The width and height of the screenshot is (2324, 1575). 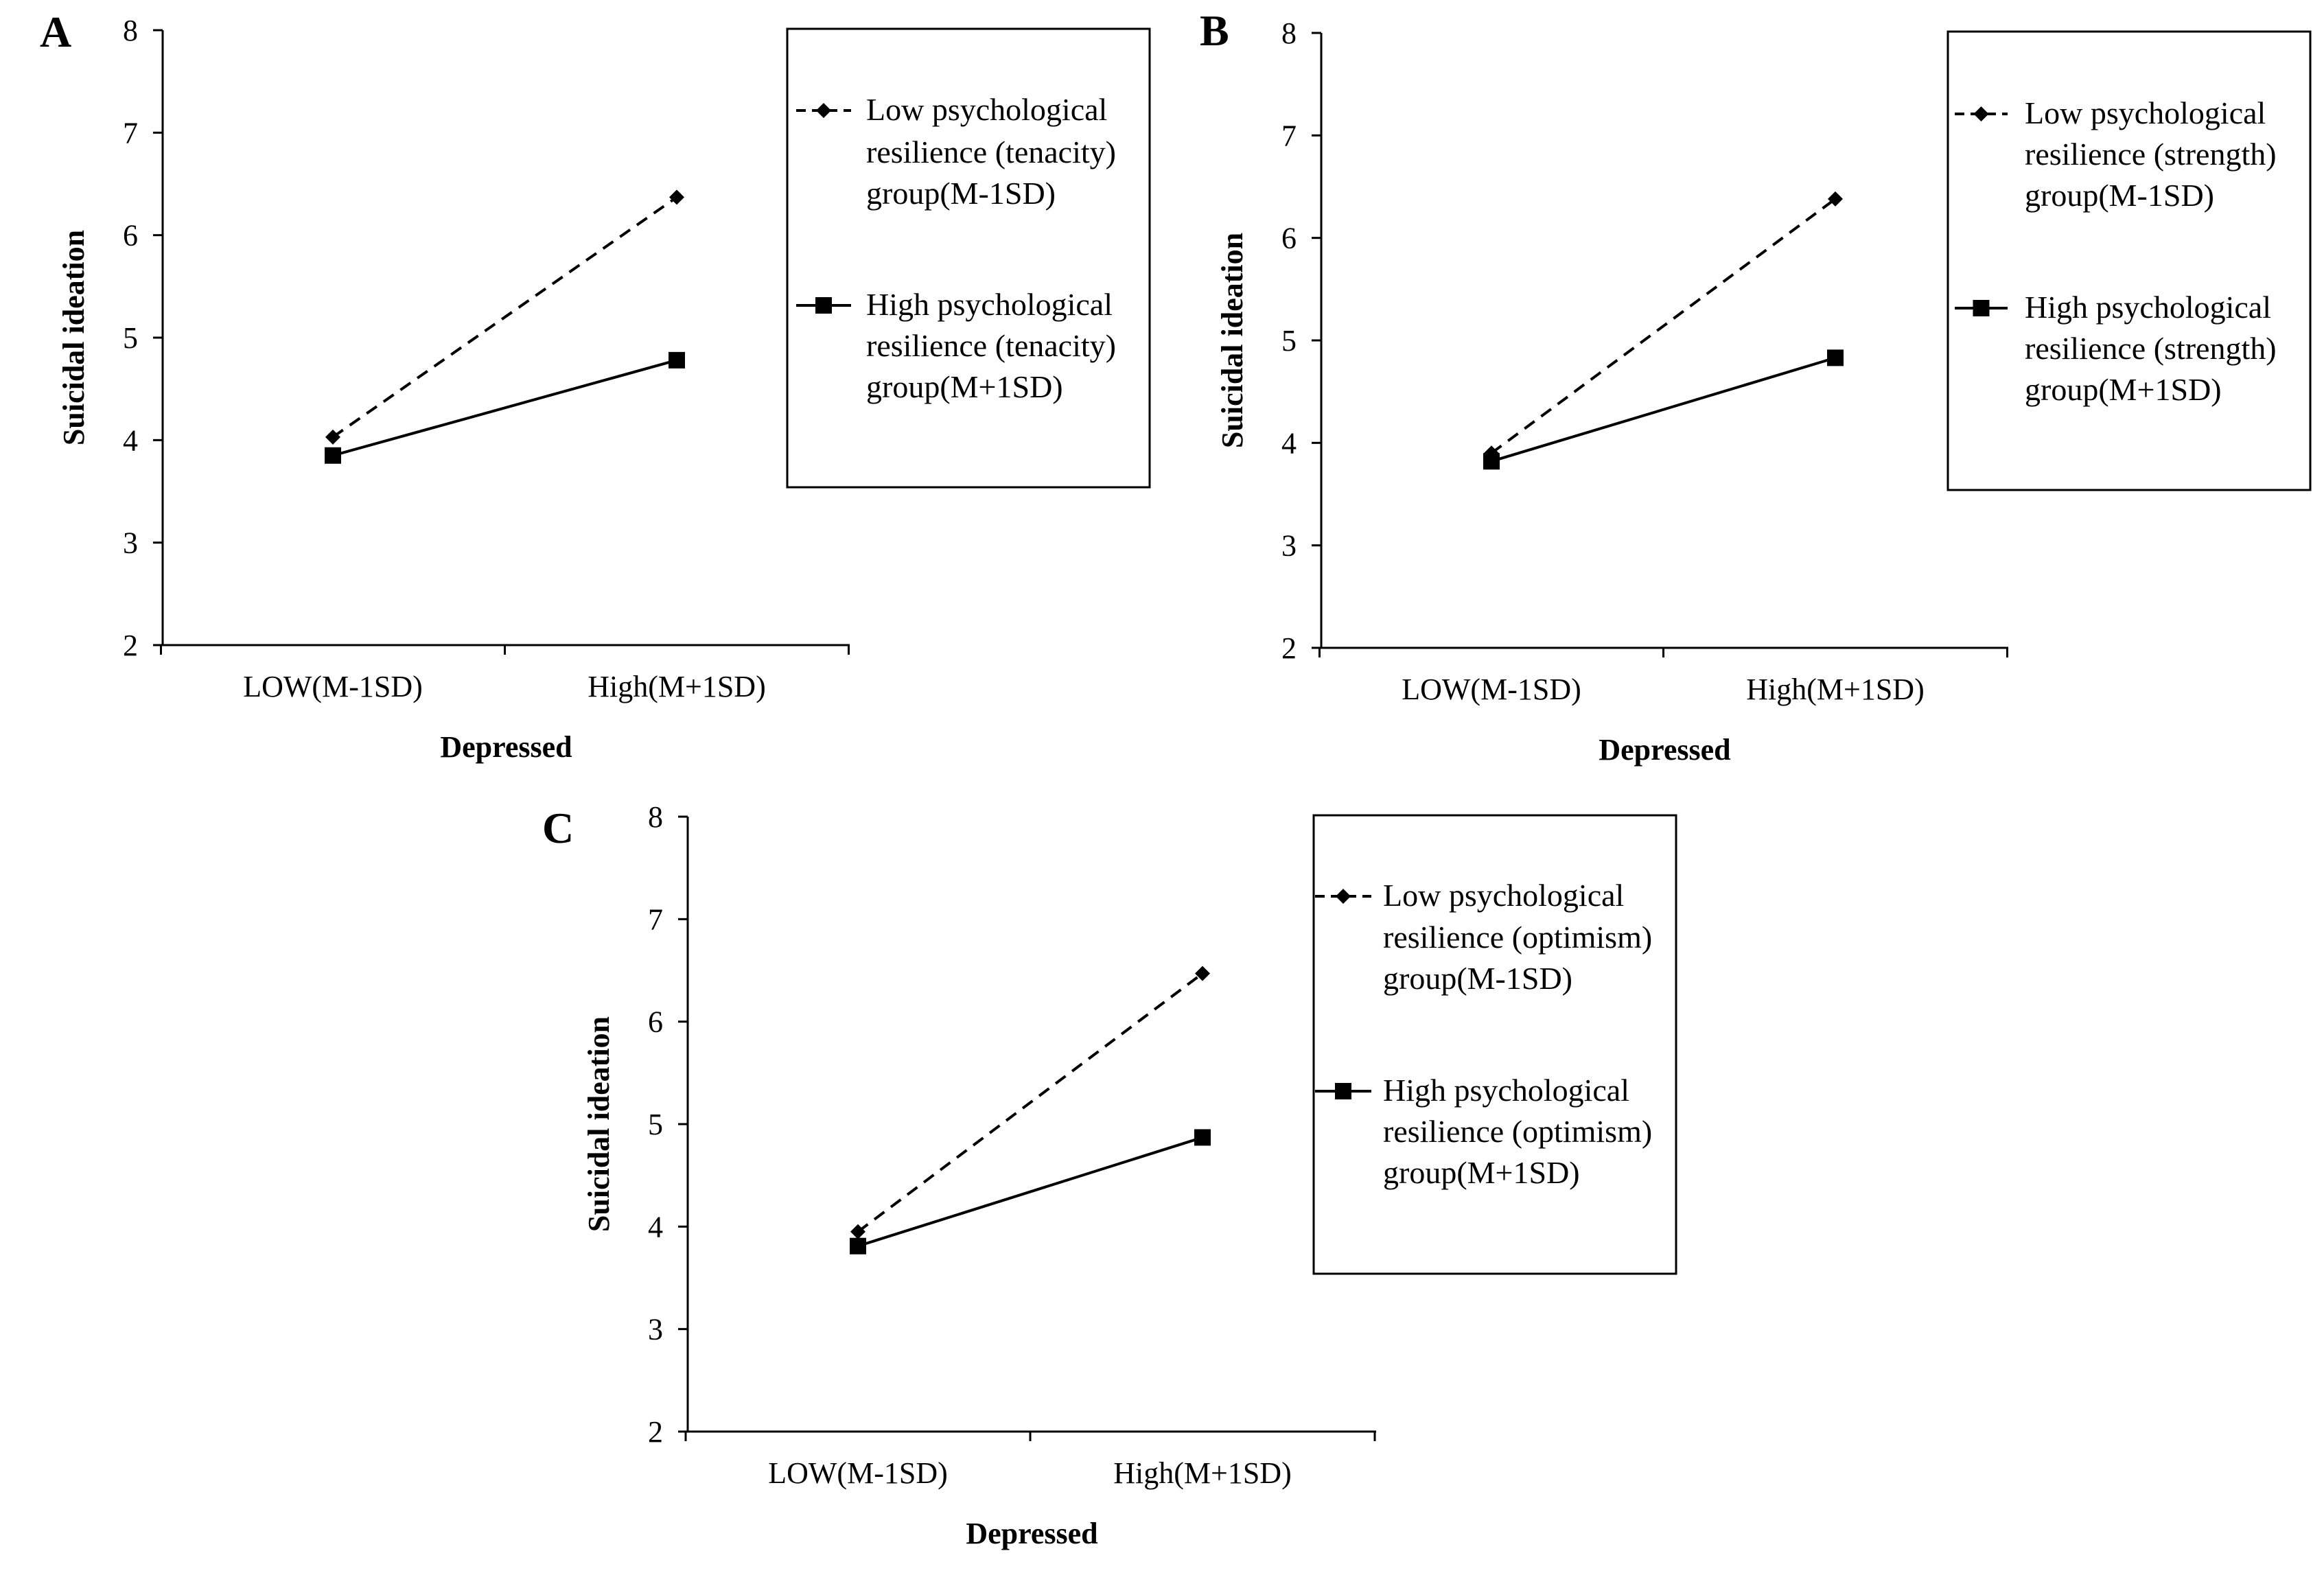 What do you see at coordinates (55, 32) in the screenshot?
I see `panel-label: A` at bounding box center [55, 32].